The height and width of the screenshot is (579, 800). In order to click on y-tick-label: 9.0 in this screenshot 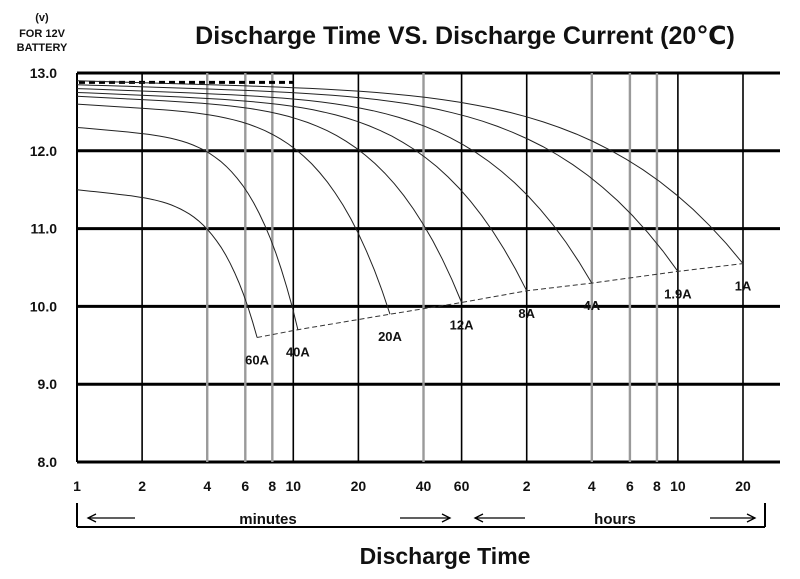, I will do `click(48, 384)`.